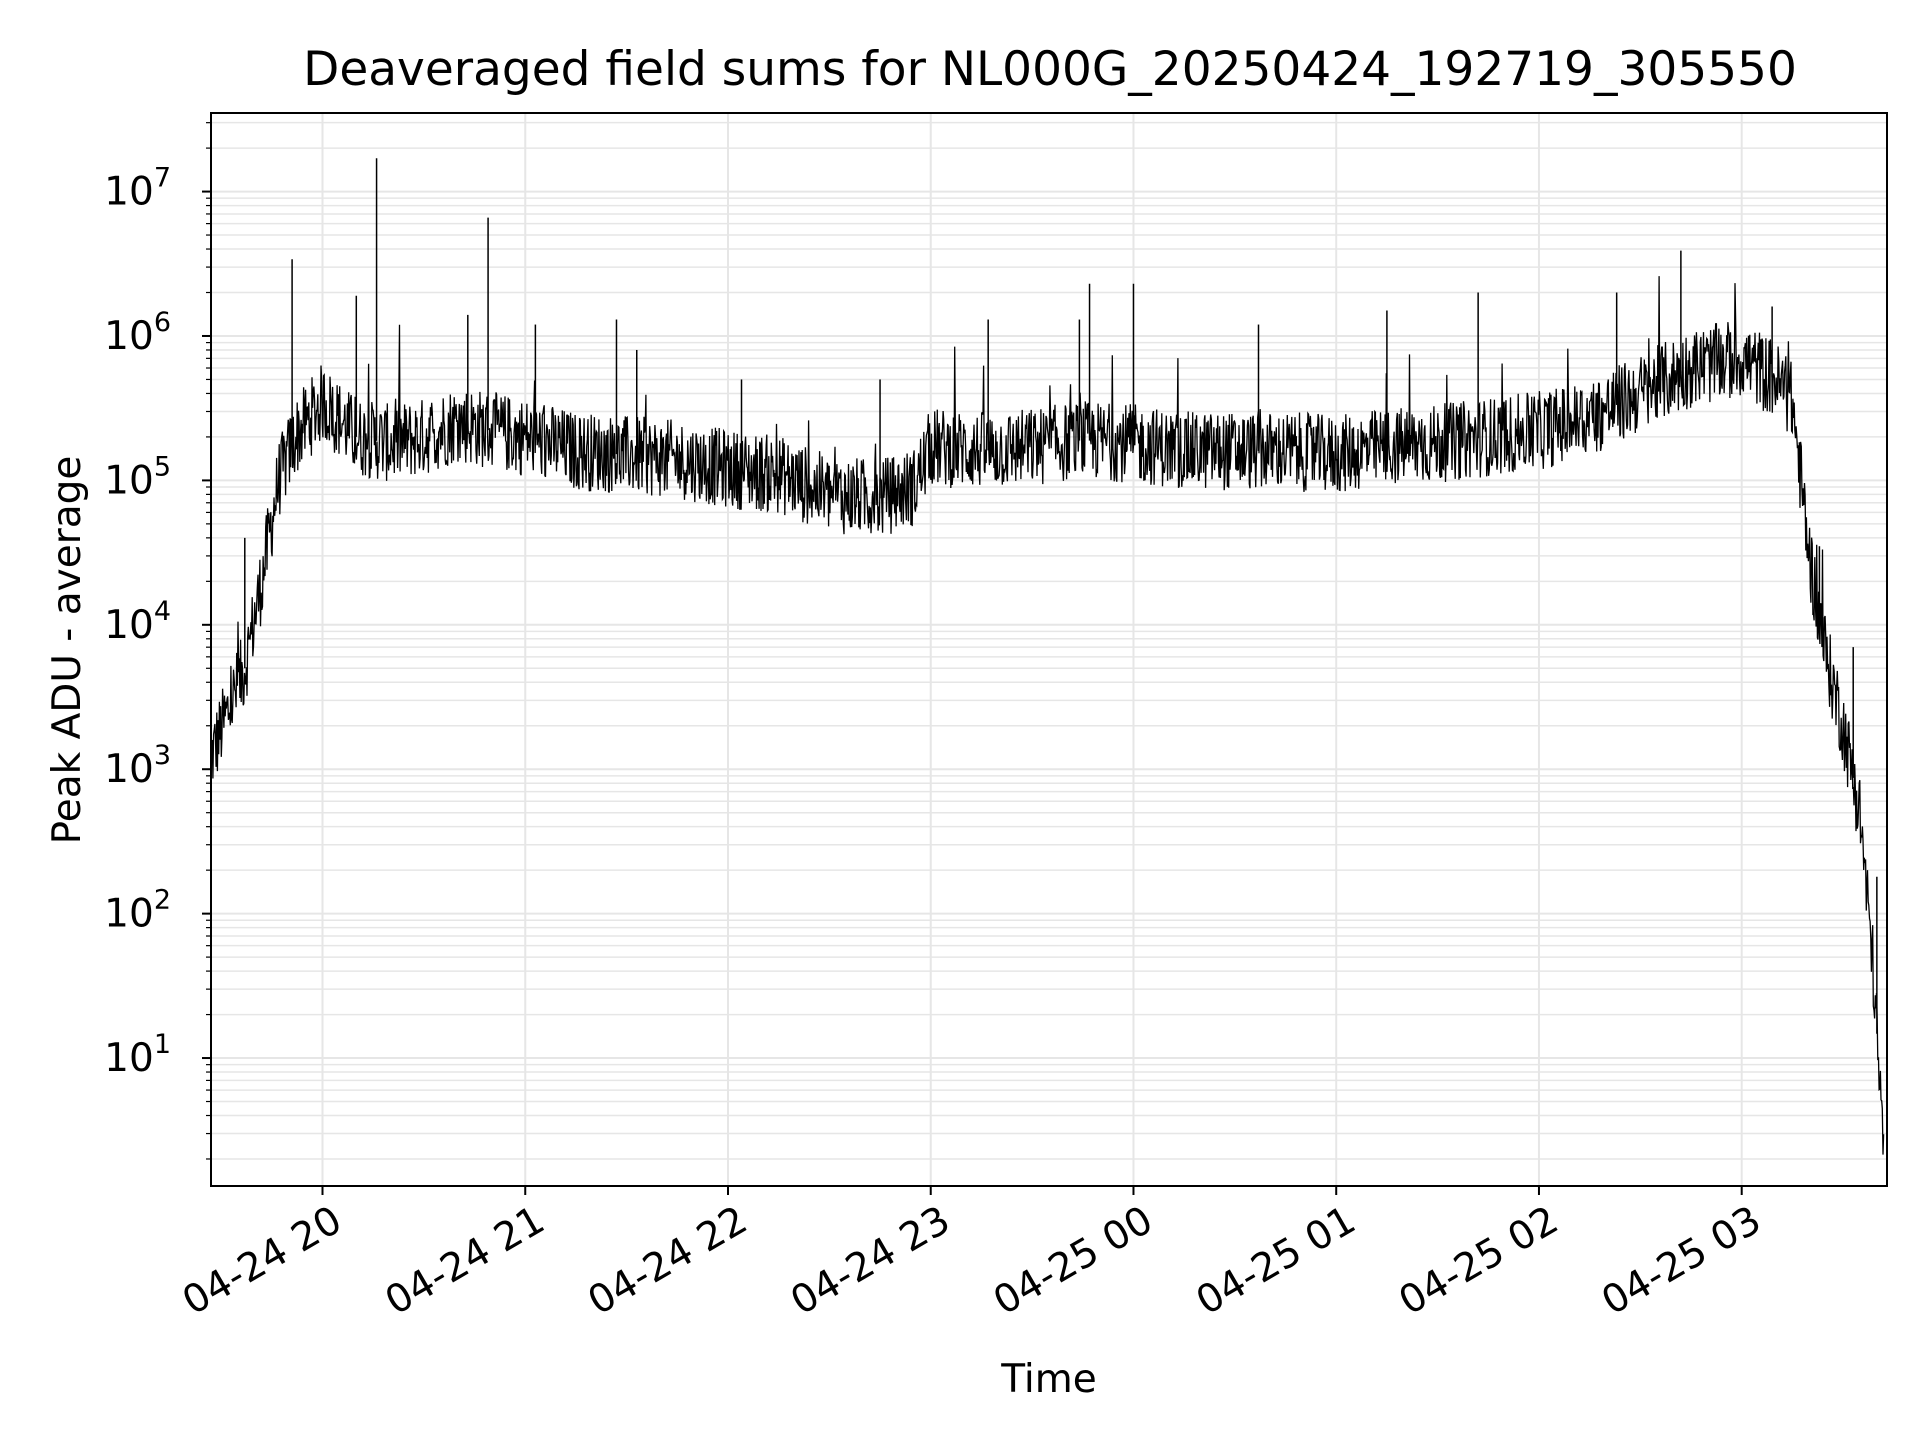 The width and height of the screenshot is (1920, 1440). Describe the element at coordinates (1276, 1261) in the screenshot. I see `x-tick-label: 04-25 01` at that location.